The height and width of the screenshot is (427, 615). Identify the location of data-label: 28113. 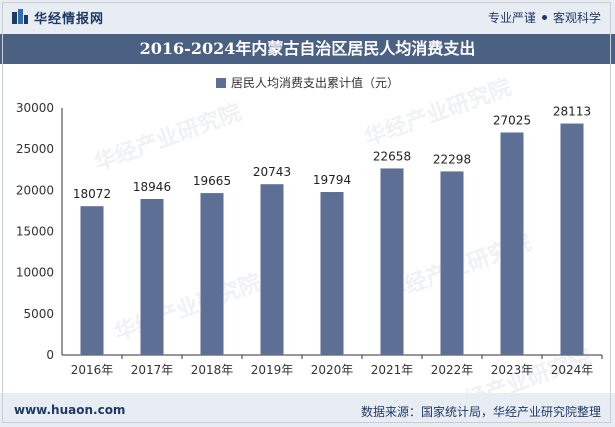
(572, 112).